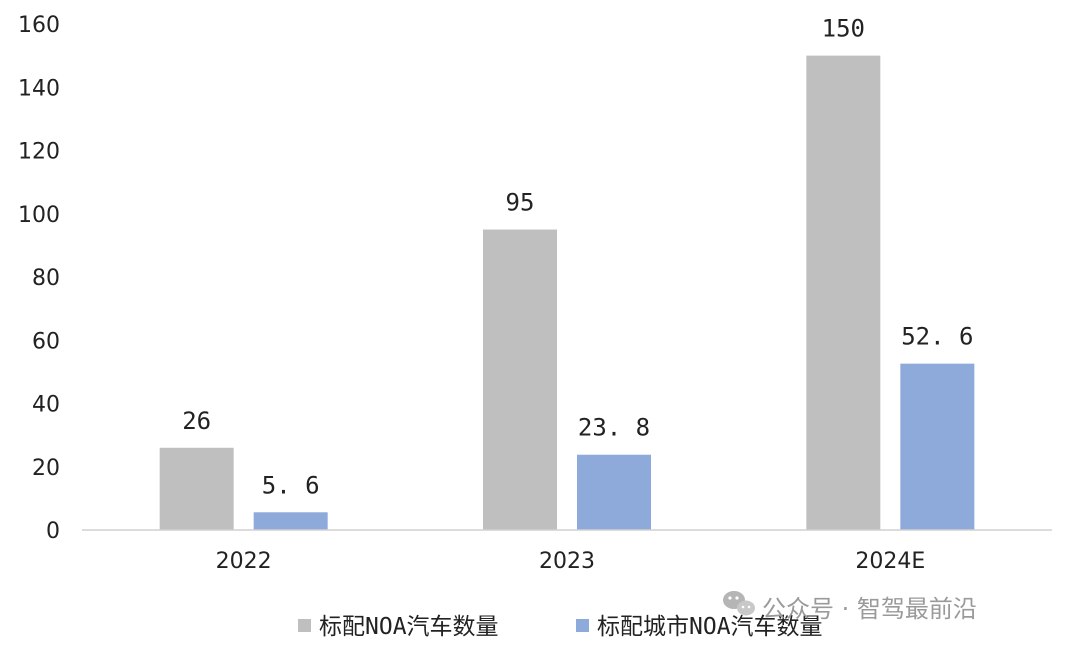  I want to click on bar-city-noa-2023, so click(614, 492).